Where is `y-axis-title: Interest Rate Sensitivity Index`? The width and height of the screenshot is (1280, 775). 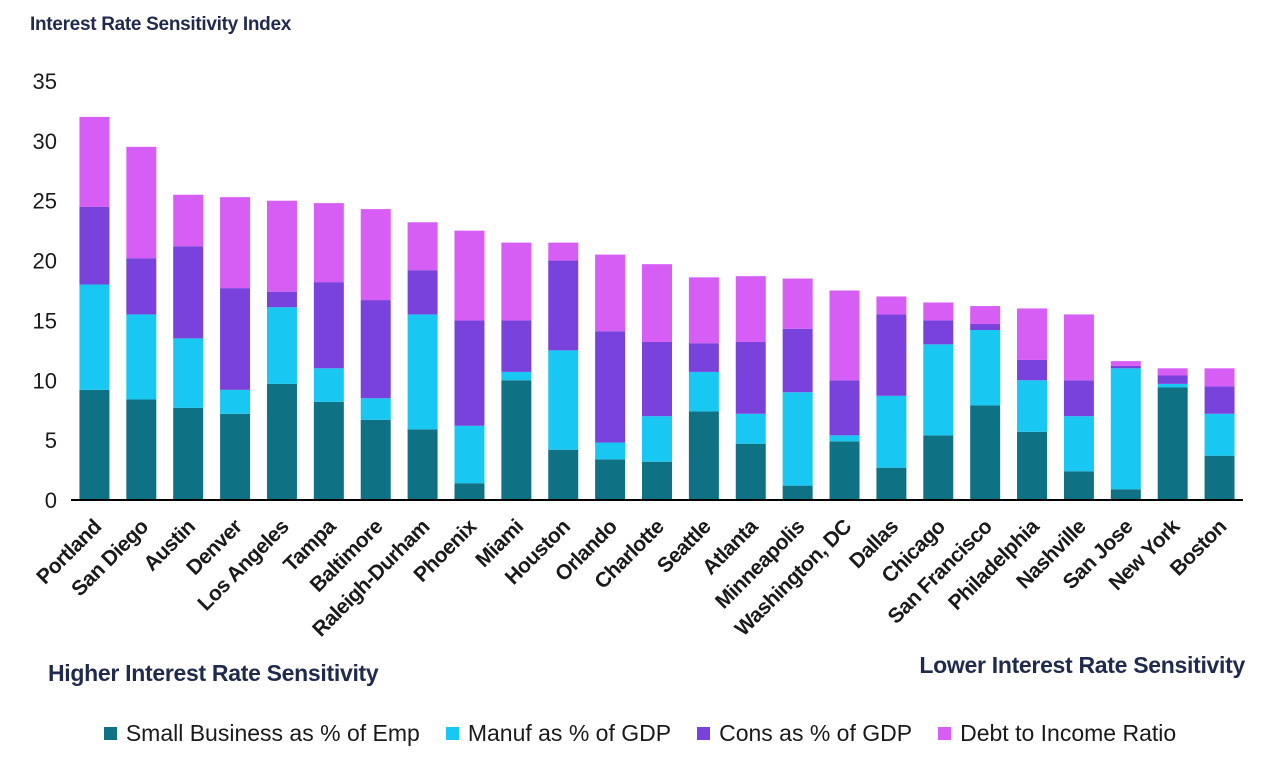 y-axis-title: Interest Rate Sensitivity Index is located at coordinates (161, 24).